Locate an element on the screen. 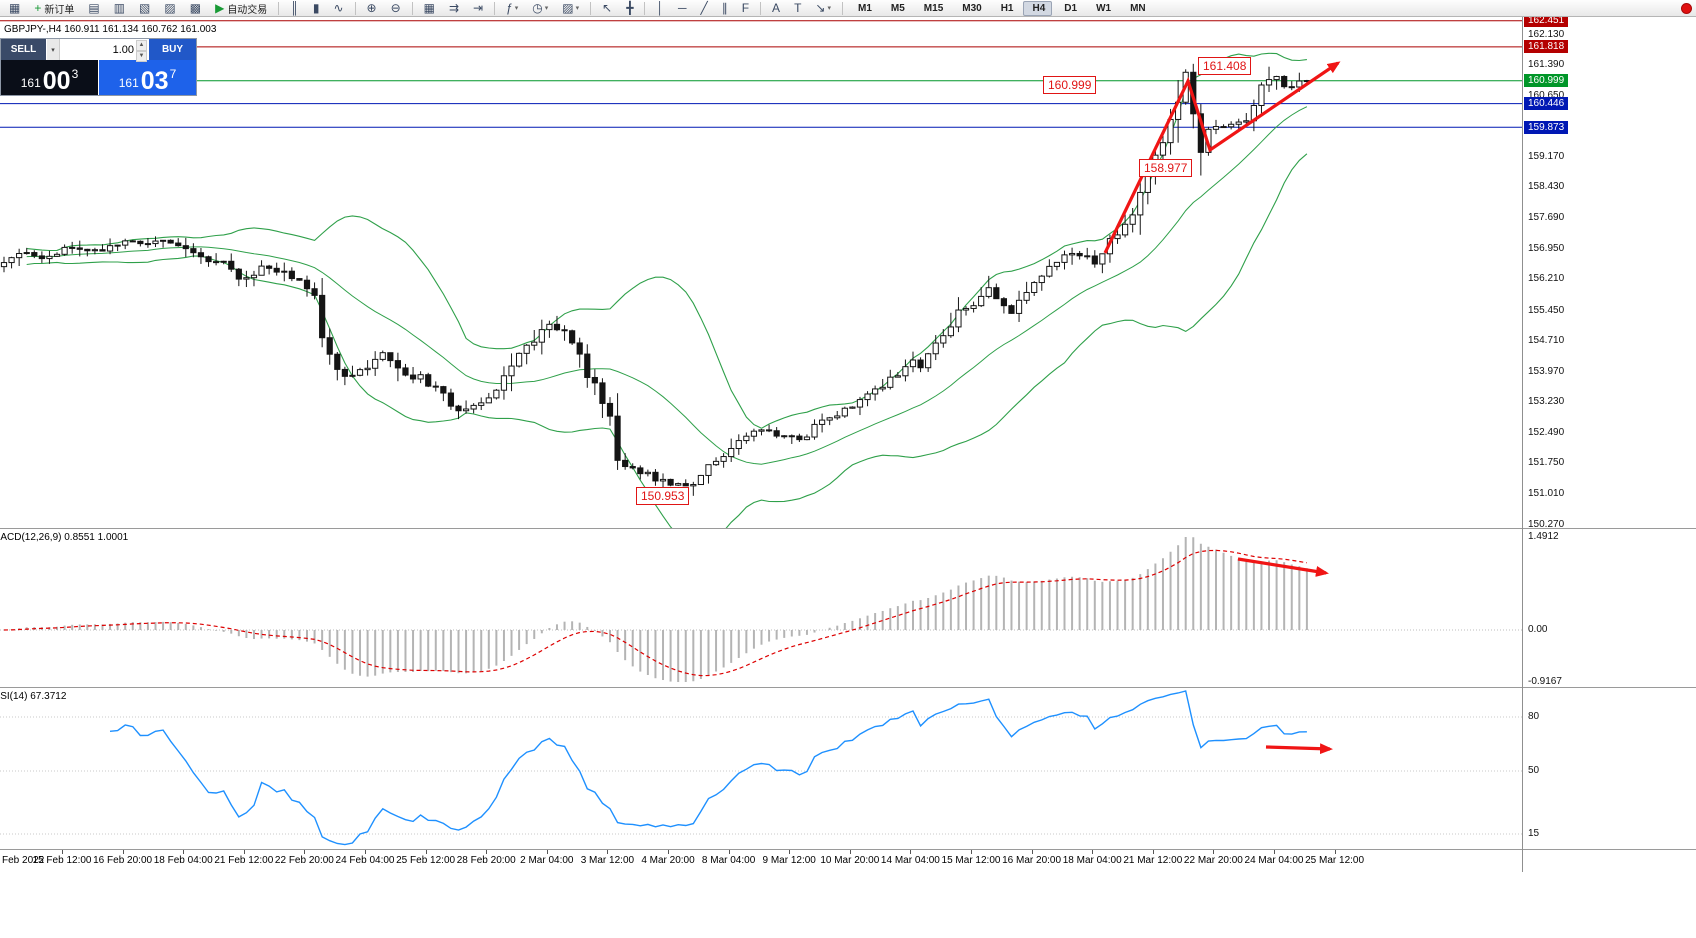  line-chart-icon: ∿ is located at coordinates (338, 7).